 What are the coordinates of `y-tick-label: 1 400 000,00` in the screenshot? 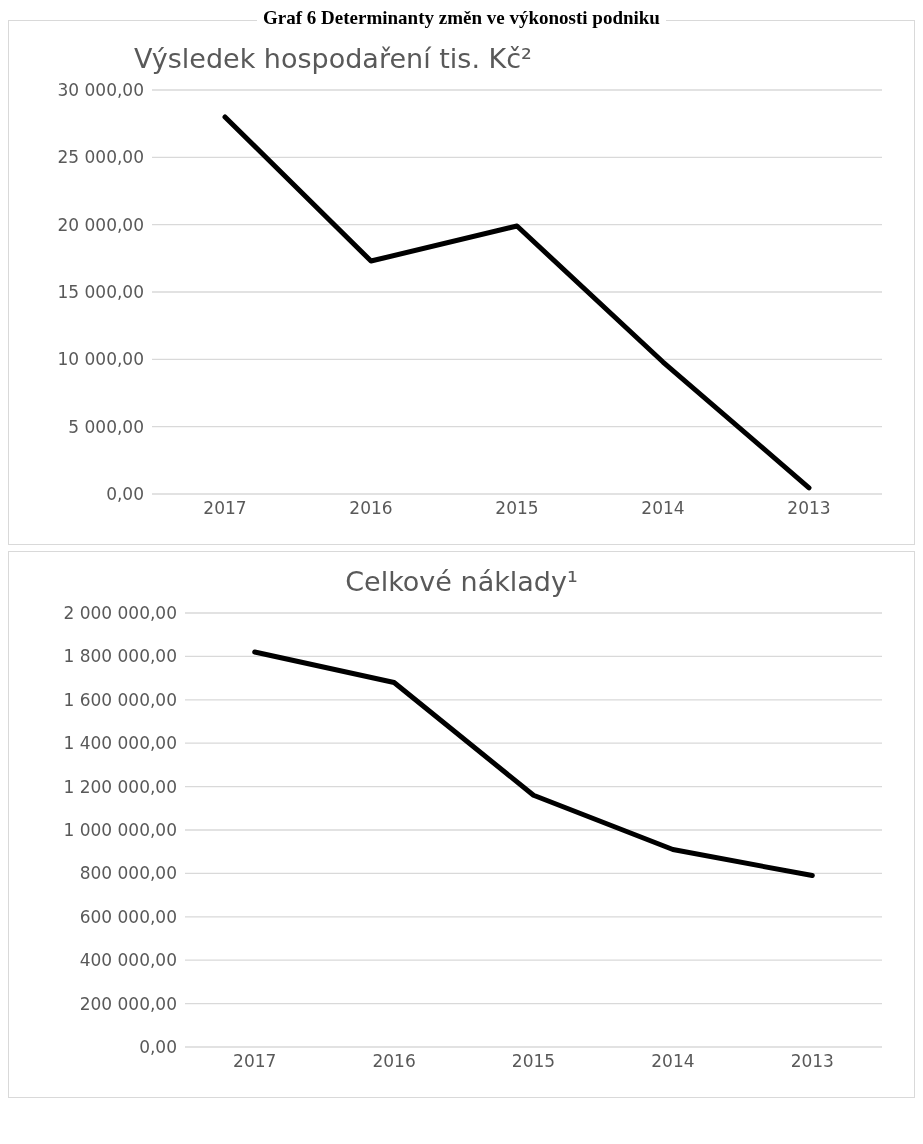 It's located at (120, 743).